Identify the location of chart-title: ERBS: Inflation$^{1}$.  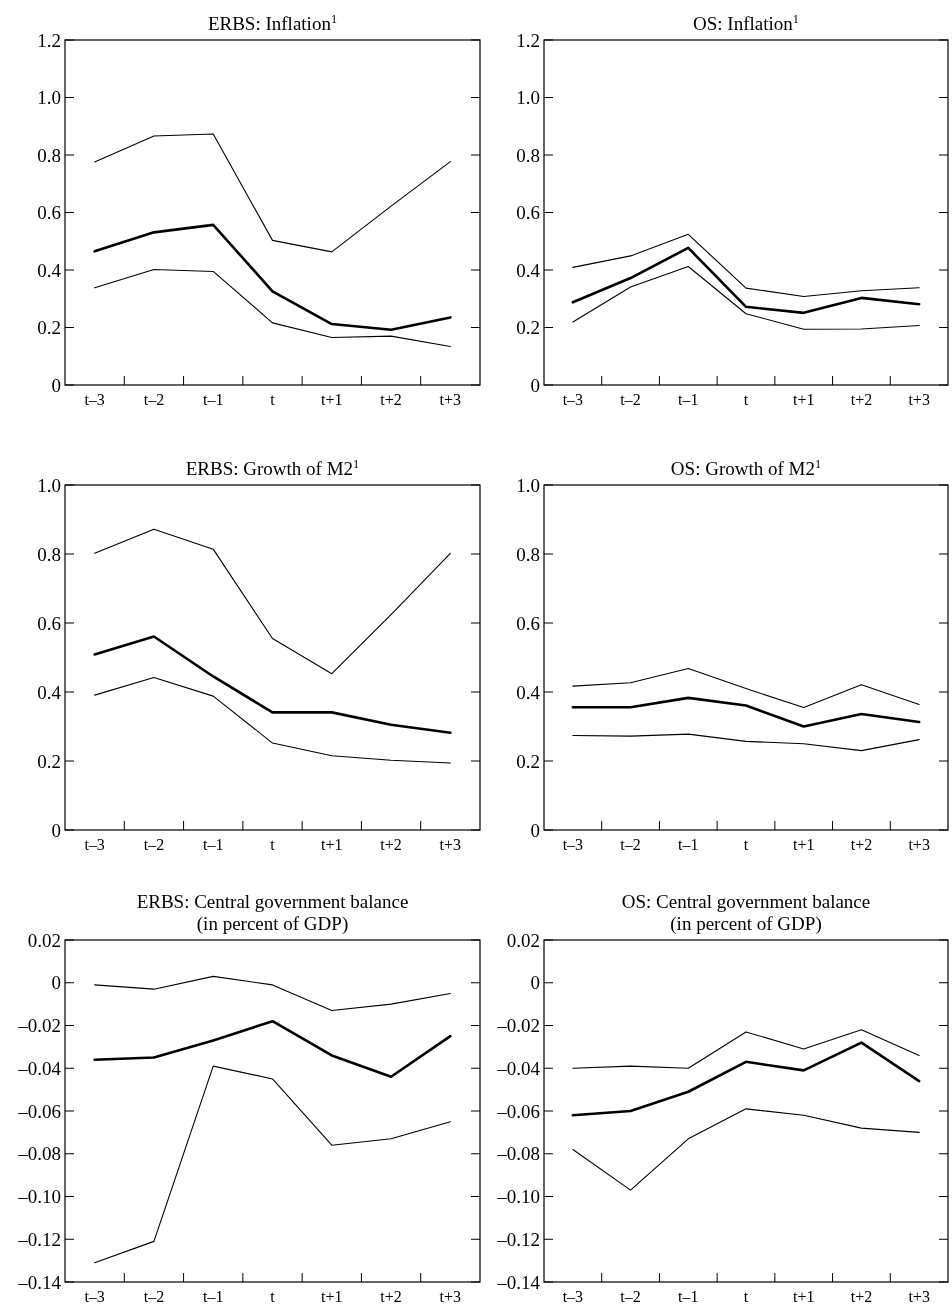
(272, 23).